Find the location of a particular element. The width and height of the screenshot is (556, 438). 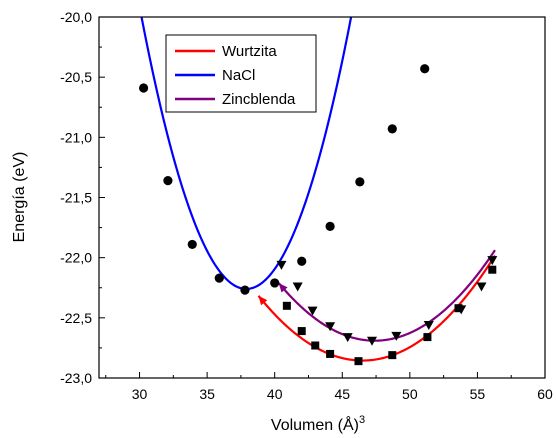

x-tick-labels: 30 35 40 45 50 55 60 is located at coordinates (342, 394).